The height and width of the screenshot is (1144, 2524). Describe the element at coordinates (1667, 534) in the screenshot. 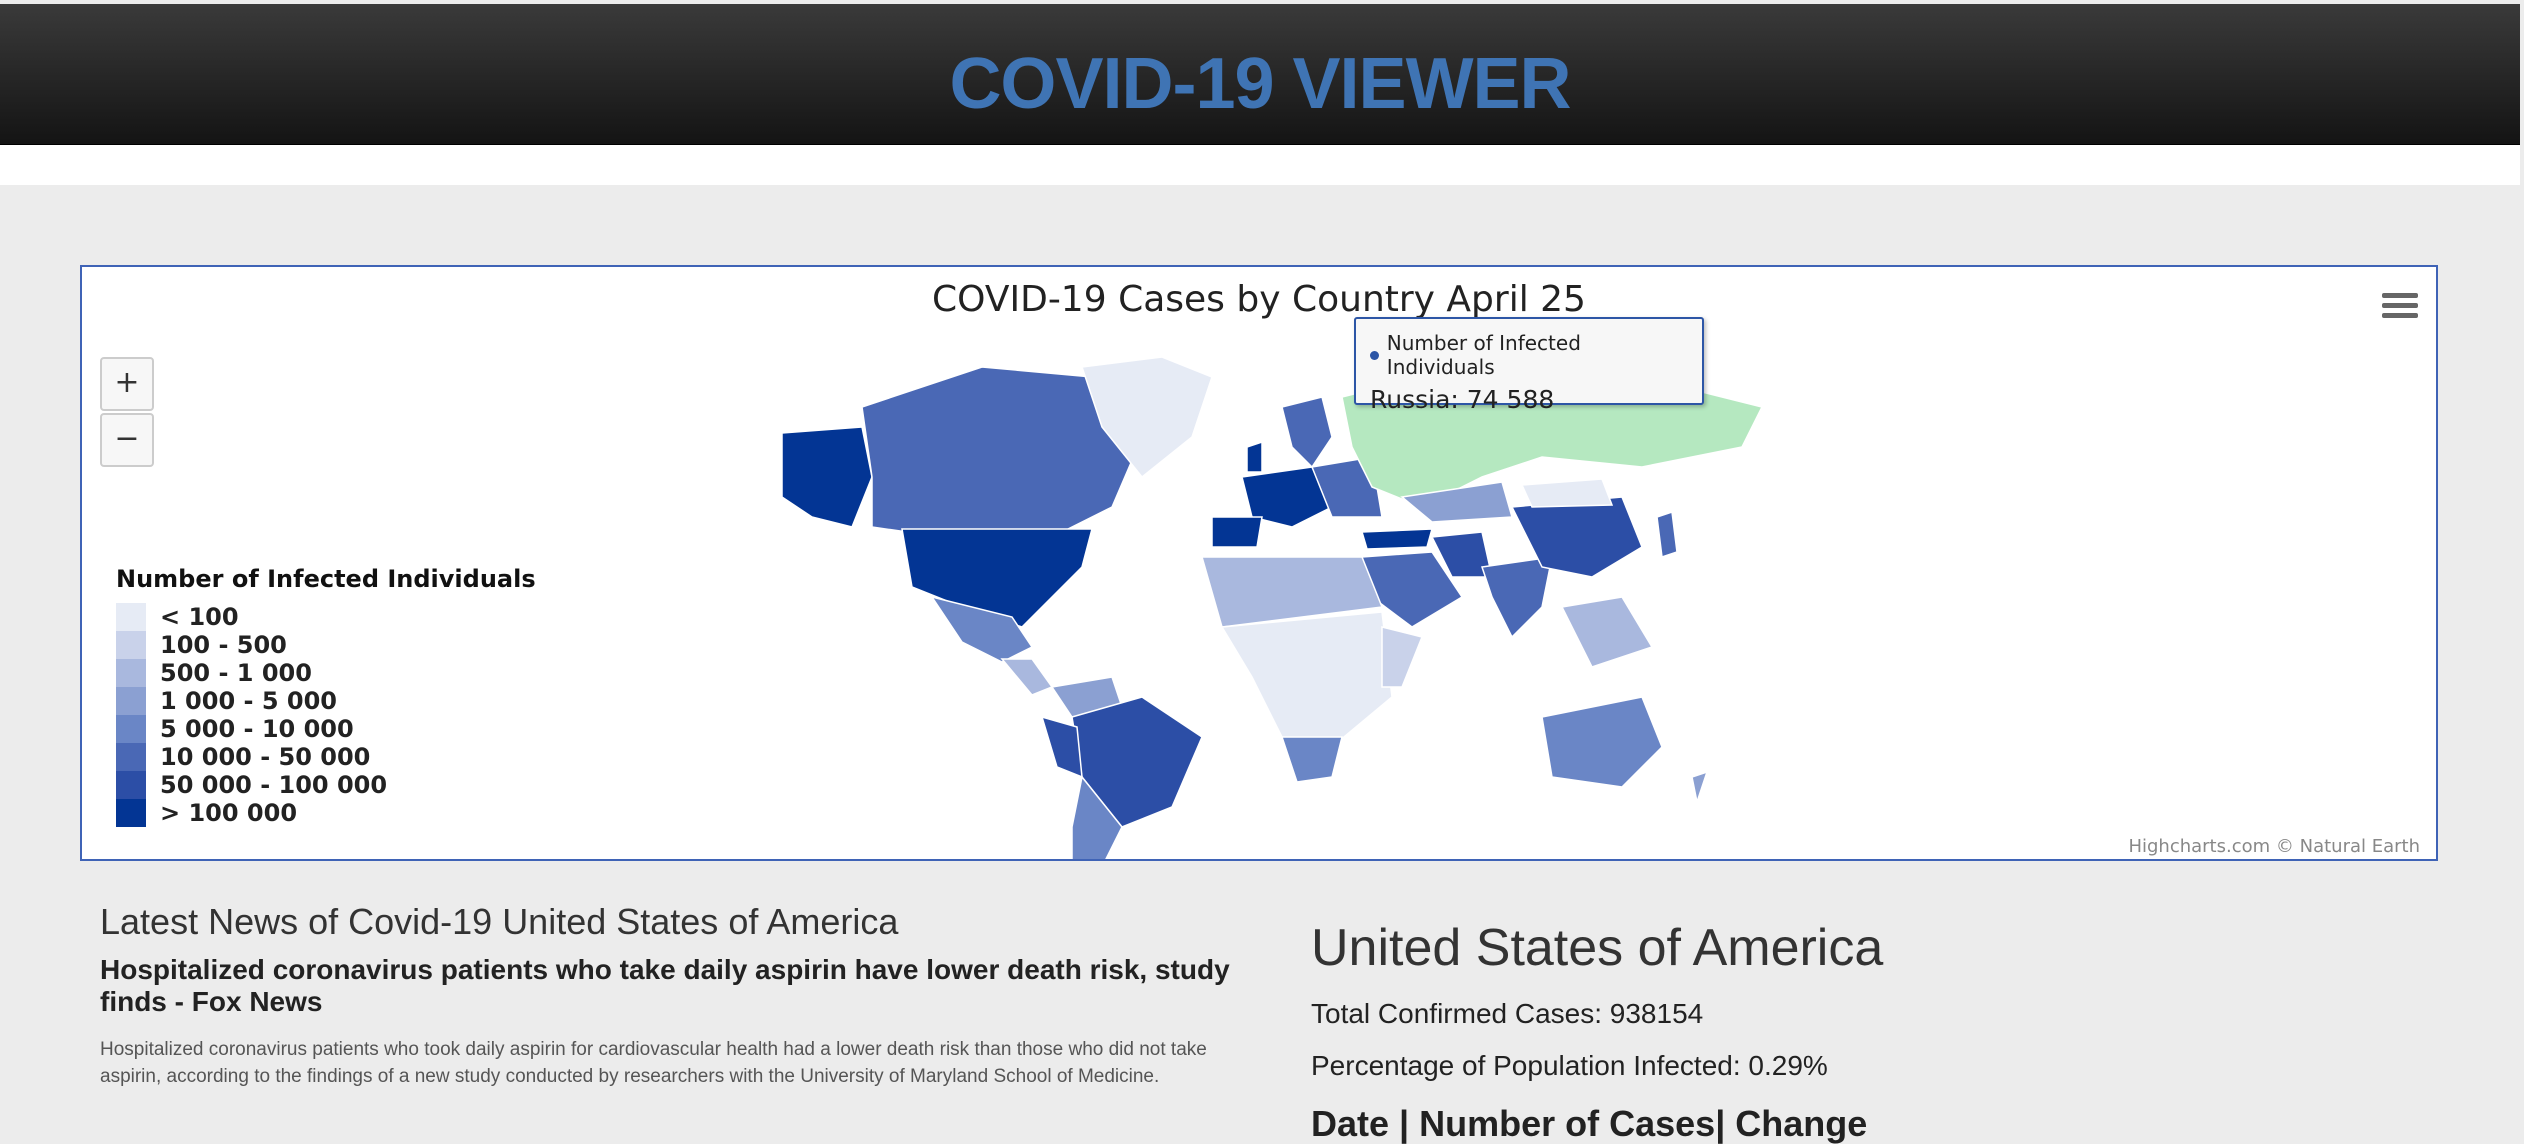

I see `country-japan` at that location.